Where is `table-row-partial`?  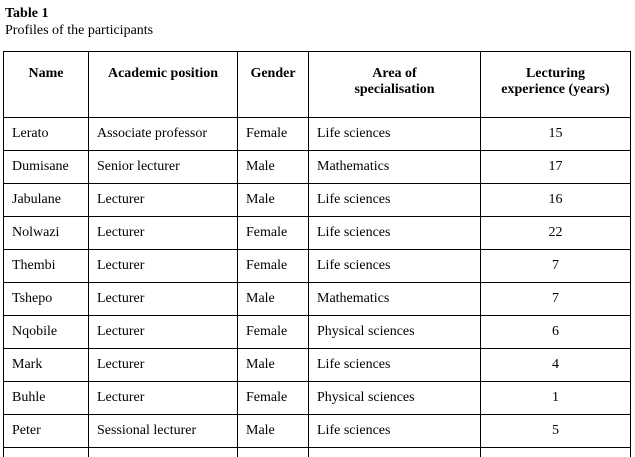
table-row-partial is located at coordinates (317, 452).